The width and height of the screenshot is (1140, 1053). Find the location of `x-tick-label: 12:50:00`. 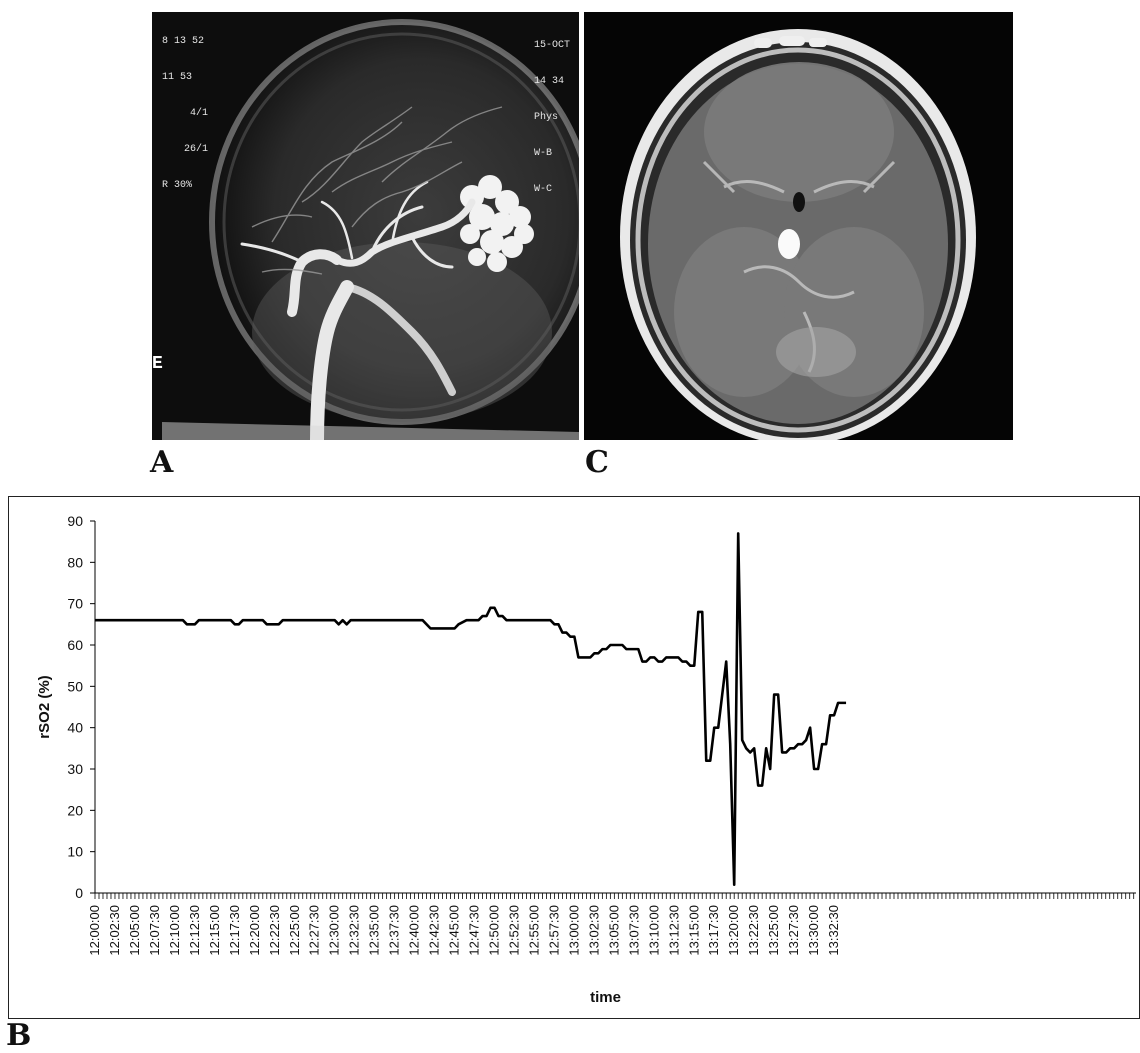

x-tick-label: 12:50:00 is located at coordinates (494, 930).